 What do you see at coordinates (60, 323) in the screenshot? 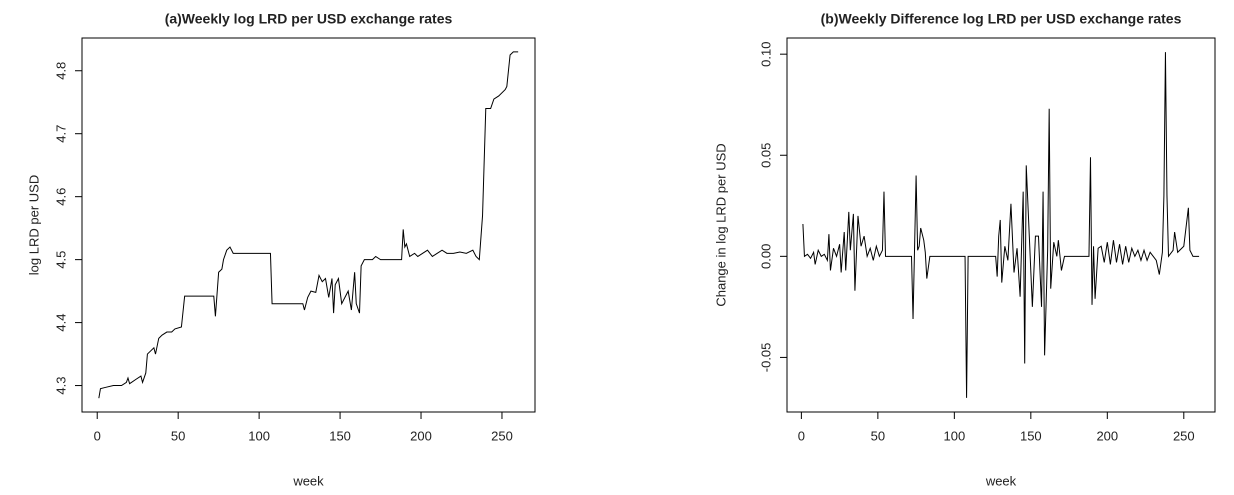
I see `y-tick-label: 4.4` at bounding box center [60, 323].